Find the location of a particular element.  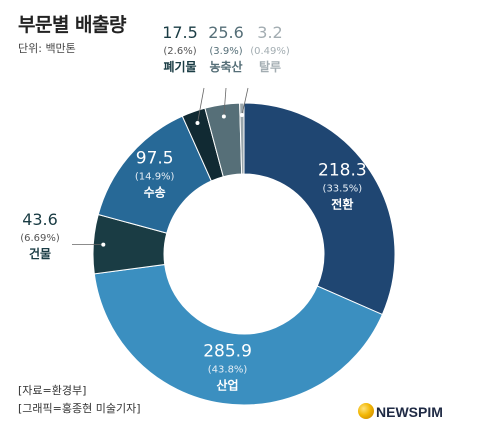

pct-label-1: (43.8%) is located at coordinates (228, 369).